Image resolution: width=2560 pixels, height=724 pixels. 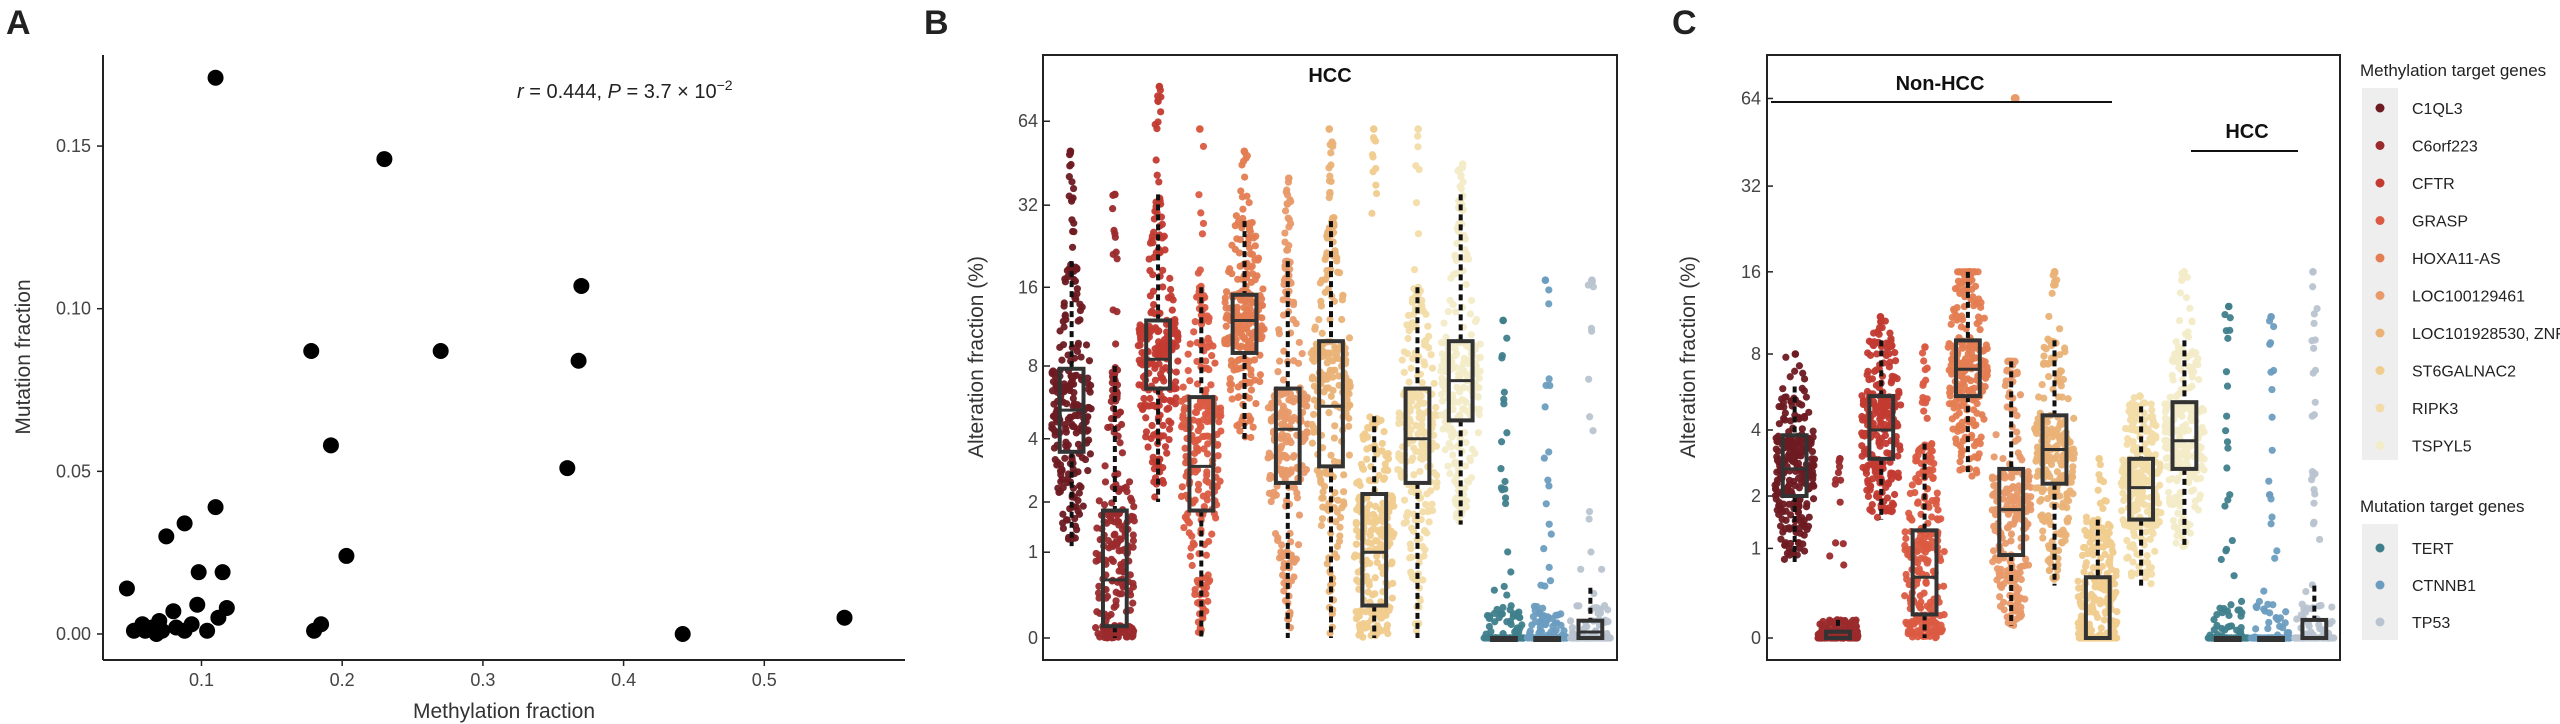 What do you see at coordinates (1547, 459) in the screenshot?
I see `beeswarm-ctnnb1` at bounding box center [1547, 459].